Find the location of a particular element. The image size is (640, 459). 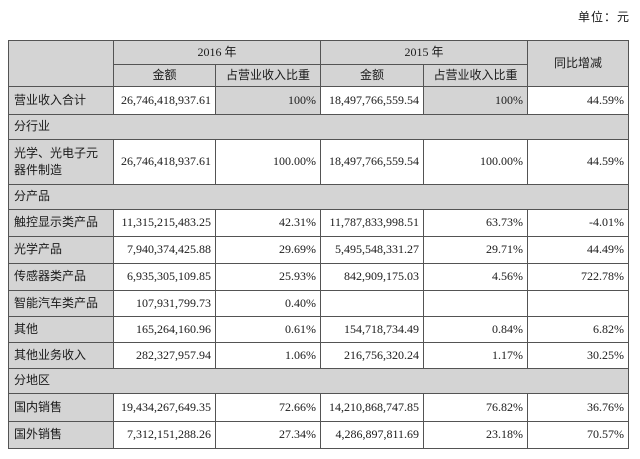

ratio-2015-cell: 100.00% is located at coordinates (476, 162).